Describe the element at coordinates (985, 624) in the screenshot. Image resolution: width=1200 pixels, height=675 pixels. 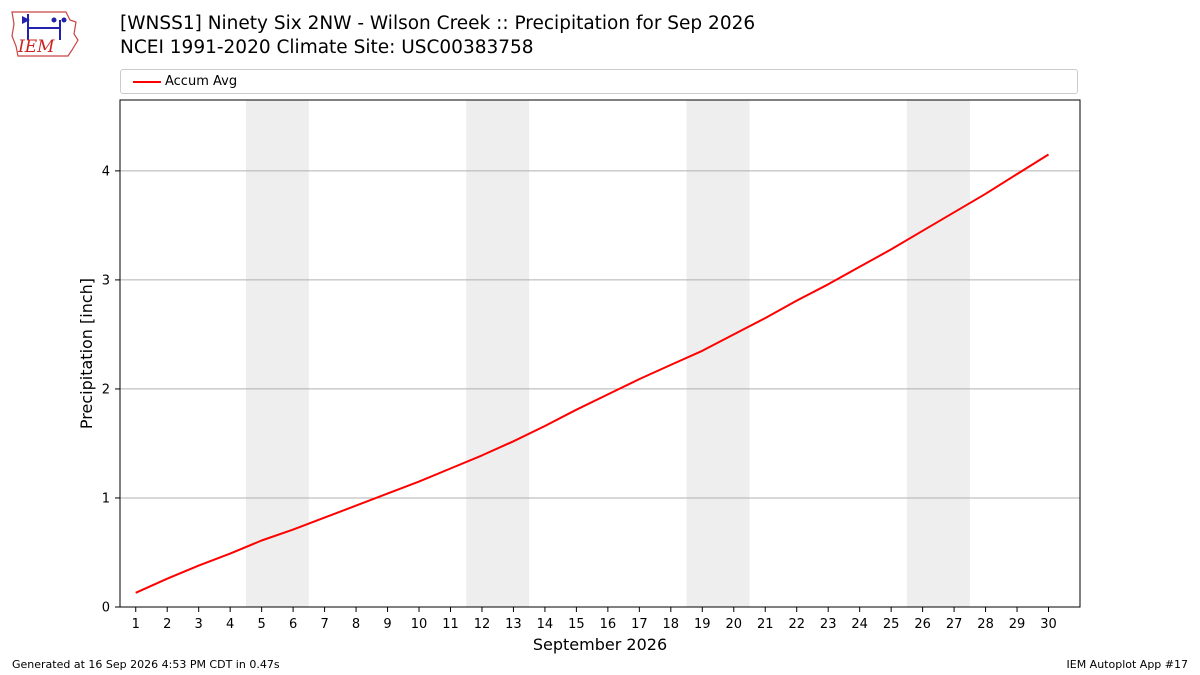
I see `x-tick-label: 28` at that location.